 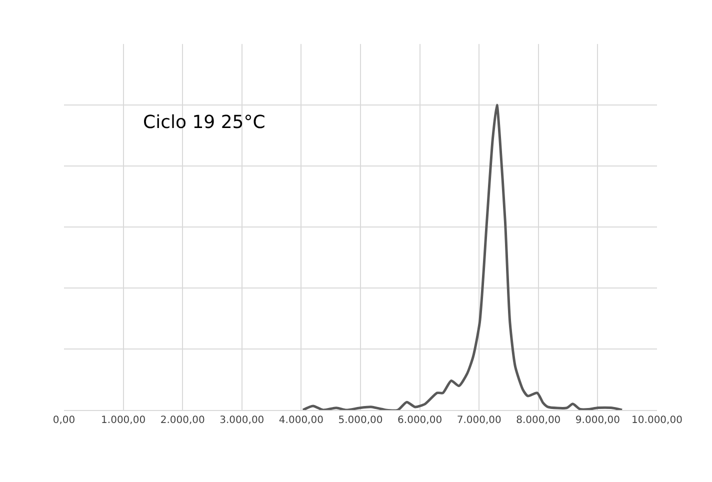 I want to click on annotation: Ciclo 19 25°C, so click(x=204, y=122).